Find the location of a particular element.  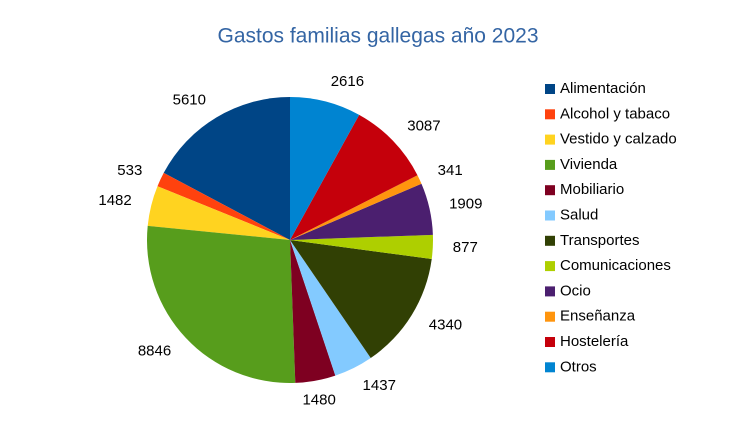

legend-label: Ocio is located at coordinates (575, 290).